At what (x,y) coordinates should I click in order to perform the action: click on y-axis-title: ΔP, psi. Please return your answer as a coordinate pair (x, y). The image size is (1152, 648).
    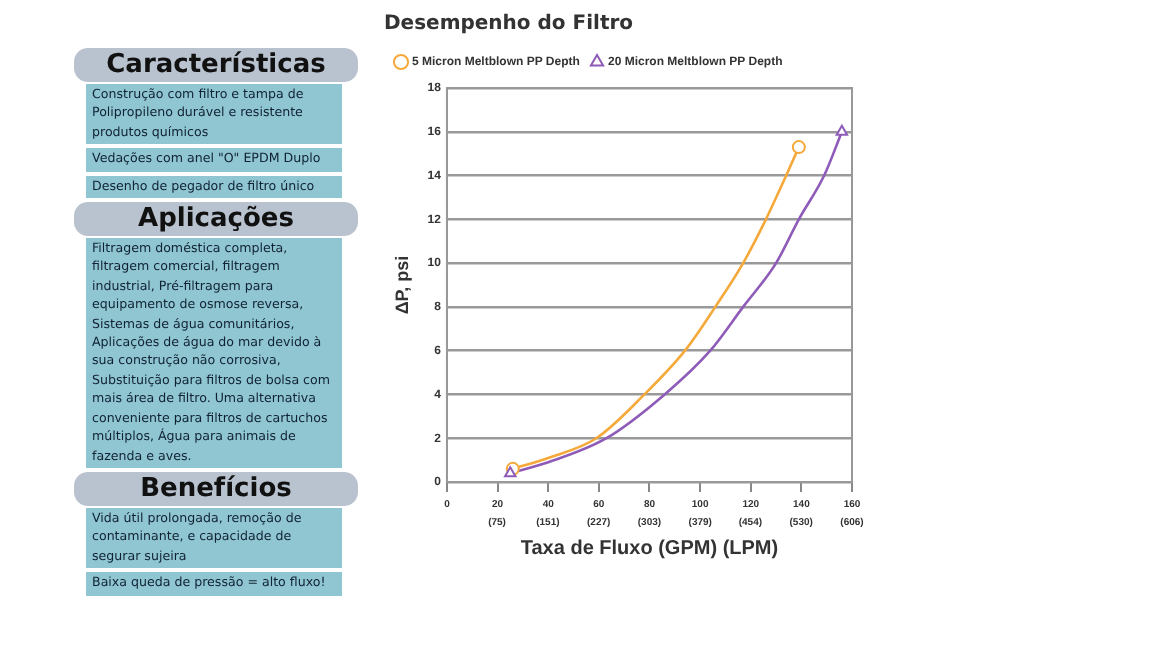
    Looking at the image, I should click on (401, 285).